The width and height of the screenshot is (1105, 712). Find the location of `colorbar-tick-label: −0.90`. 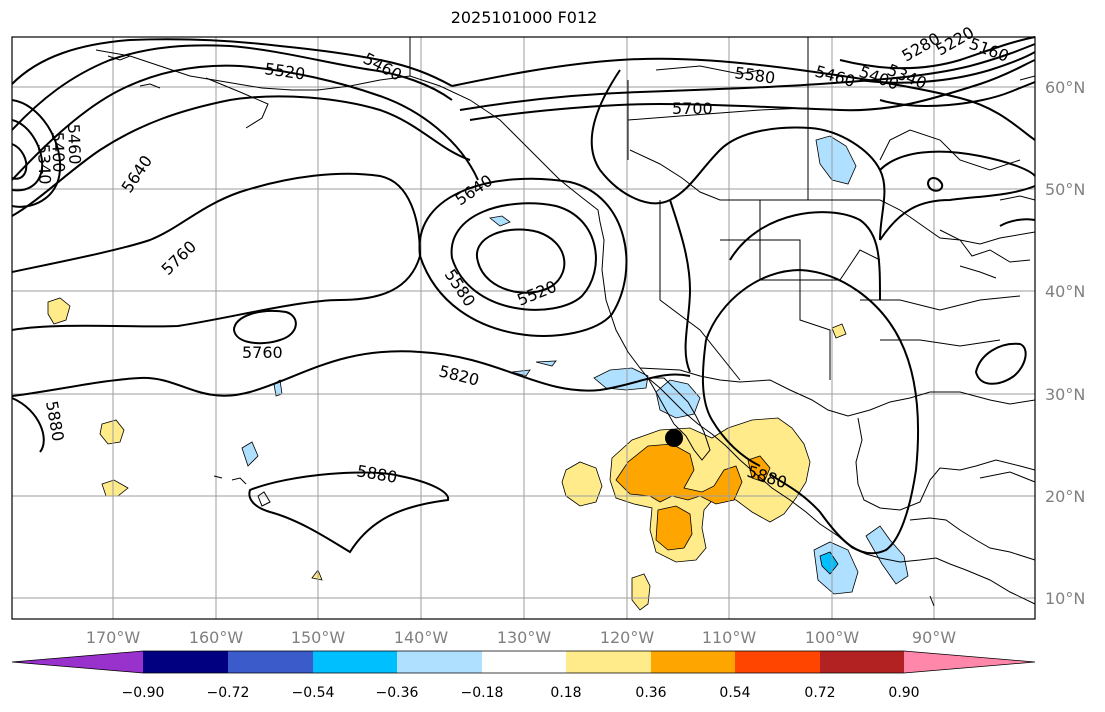

colorbar-tick-label: −0.90 is located at coordinates (143, 693).